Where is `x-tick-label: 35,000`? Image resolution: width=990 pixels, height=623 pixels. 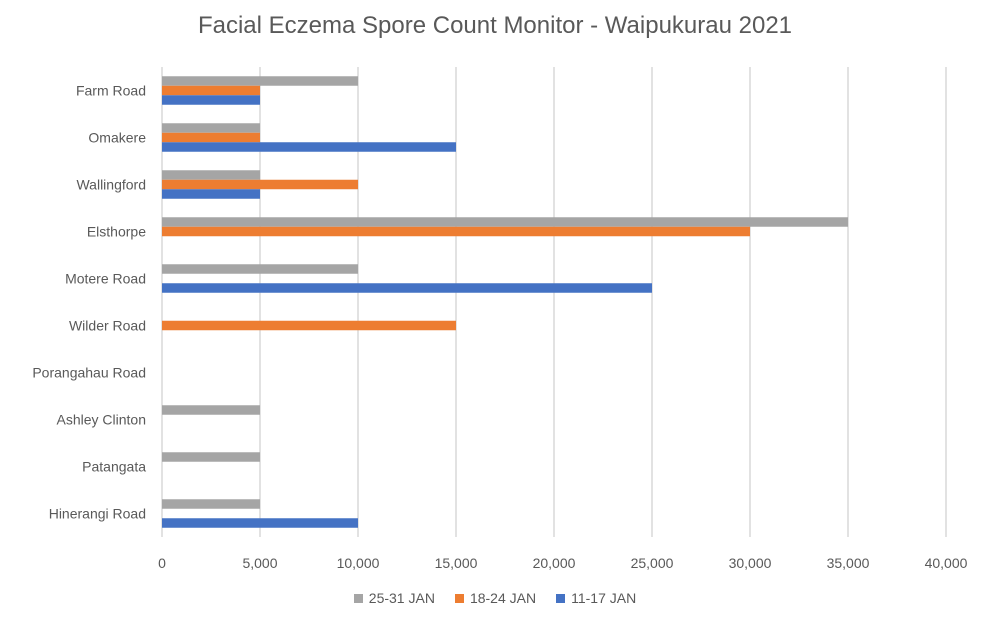 x-tick-label: 35,000 is located at coordinates (848, 563).